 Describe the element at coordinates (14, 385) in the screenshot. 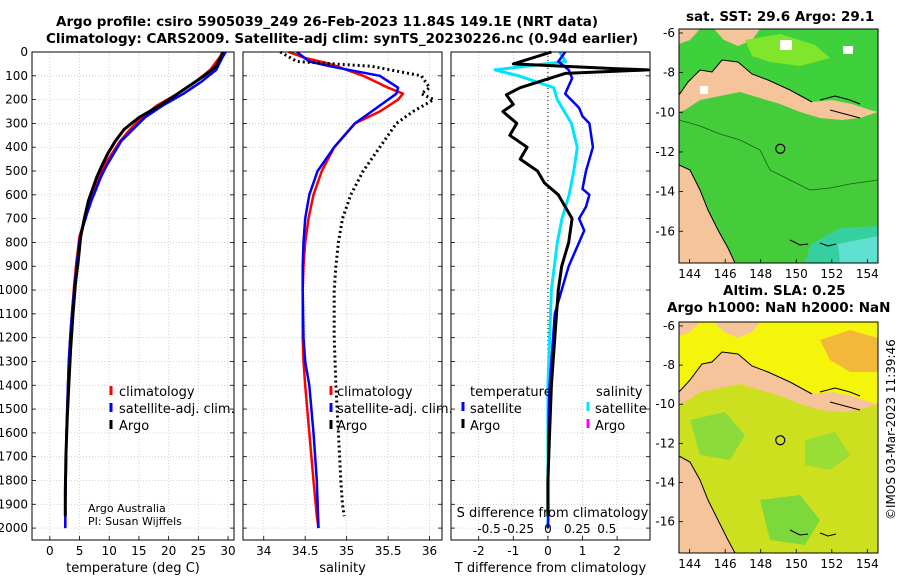

I see `y-tick-label: 1400` at that location.